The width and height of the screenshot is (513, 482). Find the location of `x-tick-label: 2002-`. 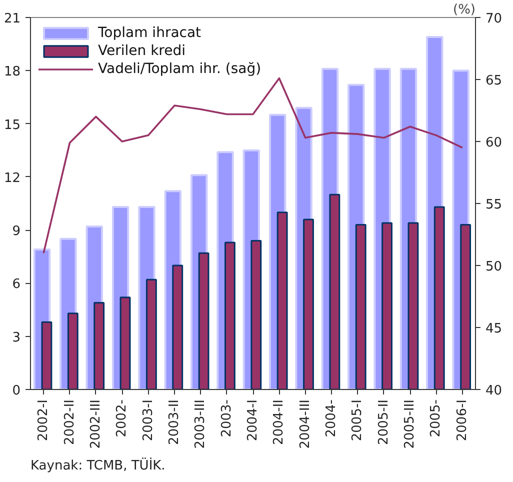

x-tick-label: 2002- is located at coordinates (122, 418).